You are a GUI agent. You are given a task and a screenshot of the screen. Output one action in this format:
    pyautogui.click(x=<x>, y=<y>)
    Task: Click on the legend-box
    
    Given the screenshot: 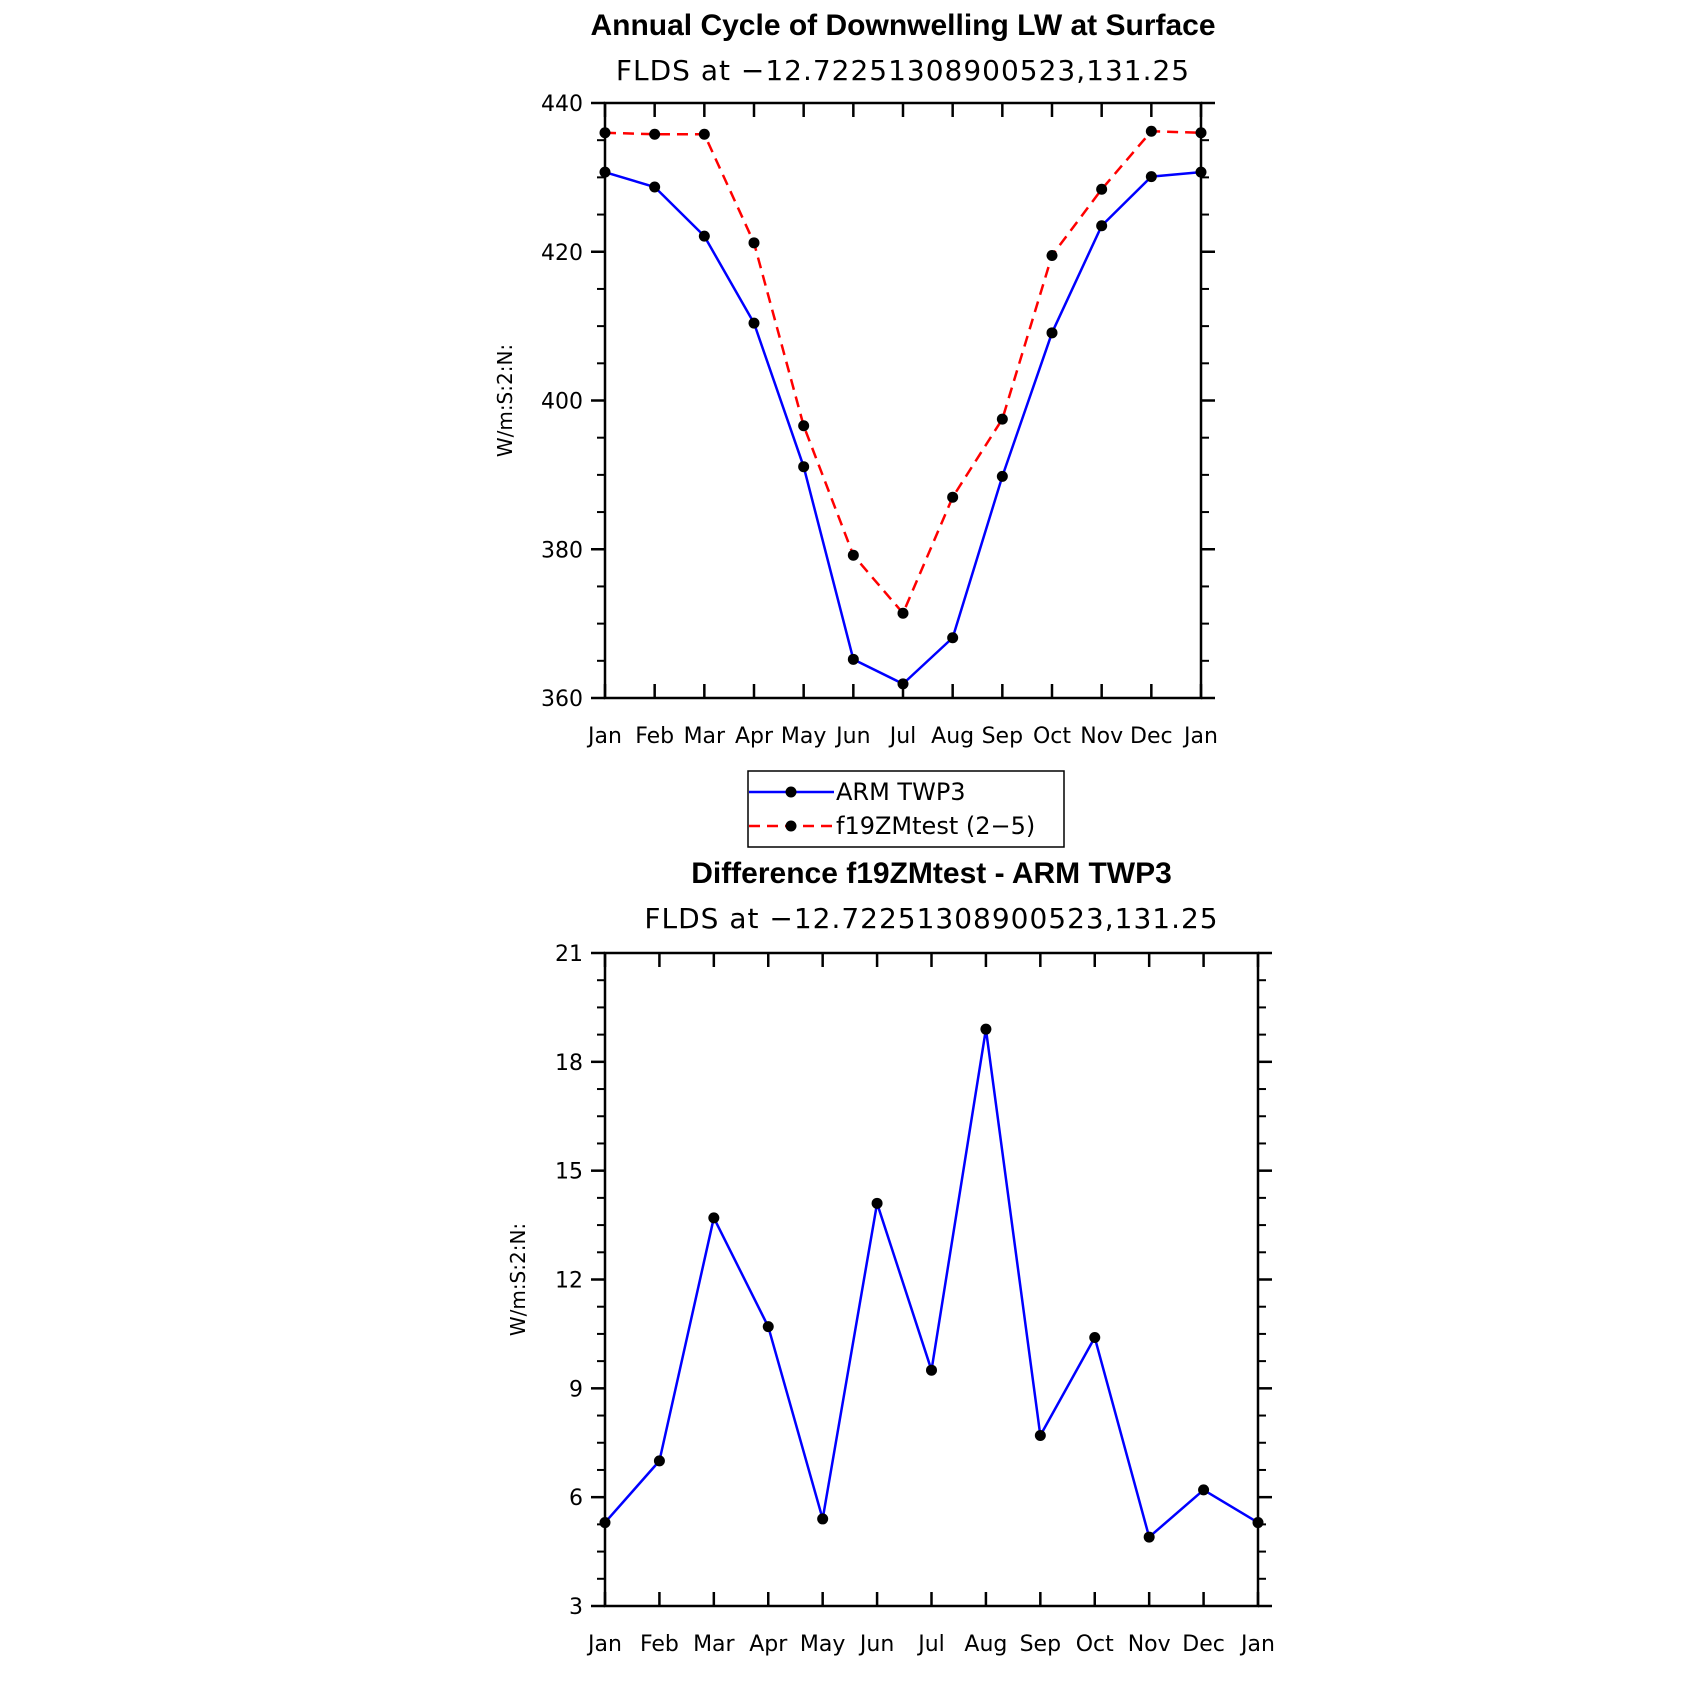 What is the action you would take?
    pyautogui.click(x=906, y=809)
    